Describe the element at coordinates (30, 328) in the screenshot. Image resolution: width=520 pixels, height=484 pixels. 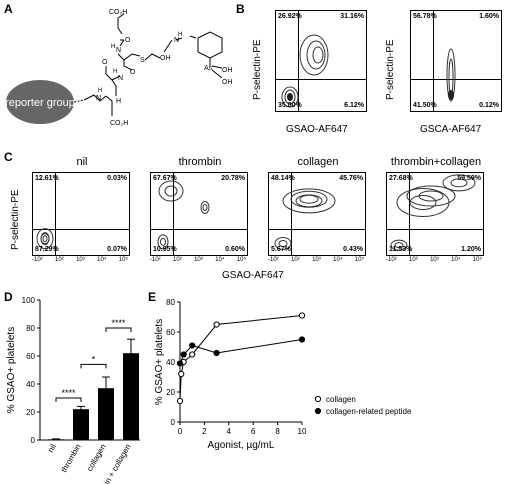
I see `d-ytick-label: 80` at that location.